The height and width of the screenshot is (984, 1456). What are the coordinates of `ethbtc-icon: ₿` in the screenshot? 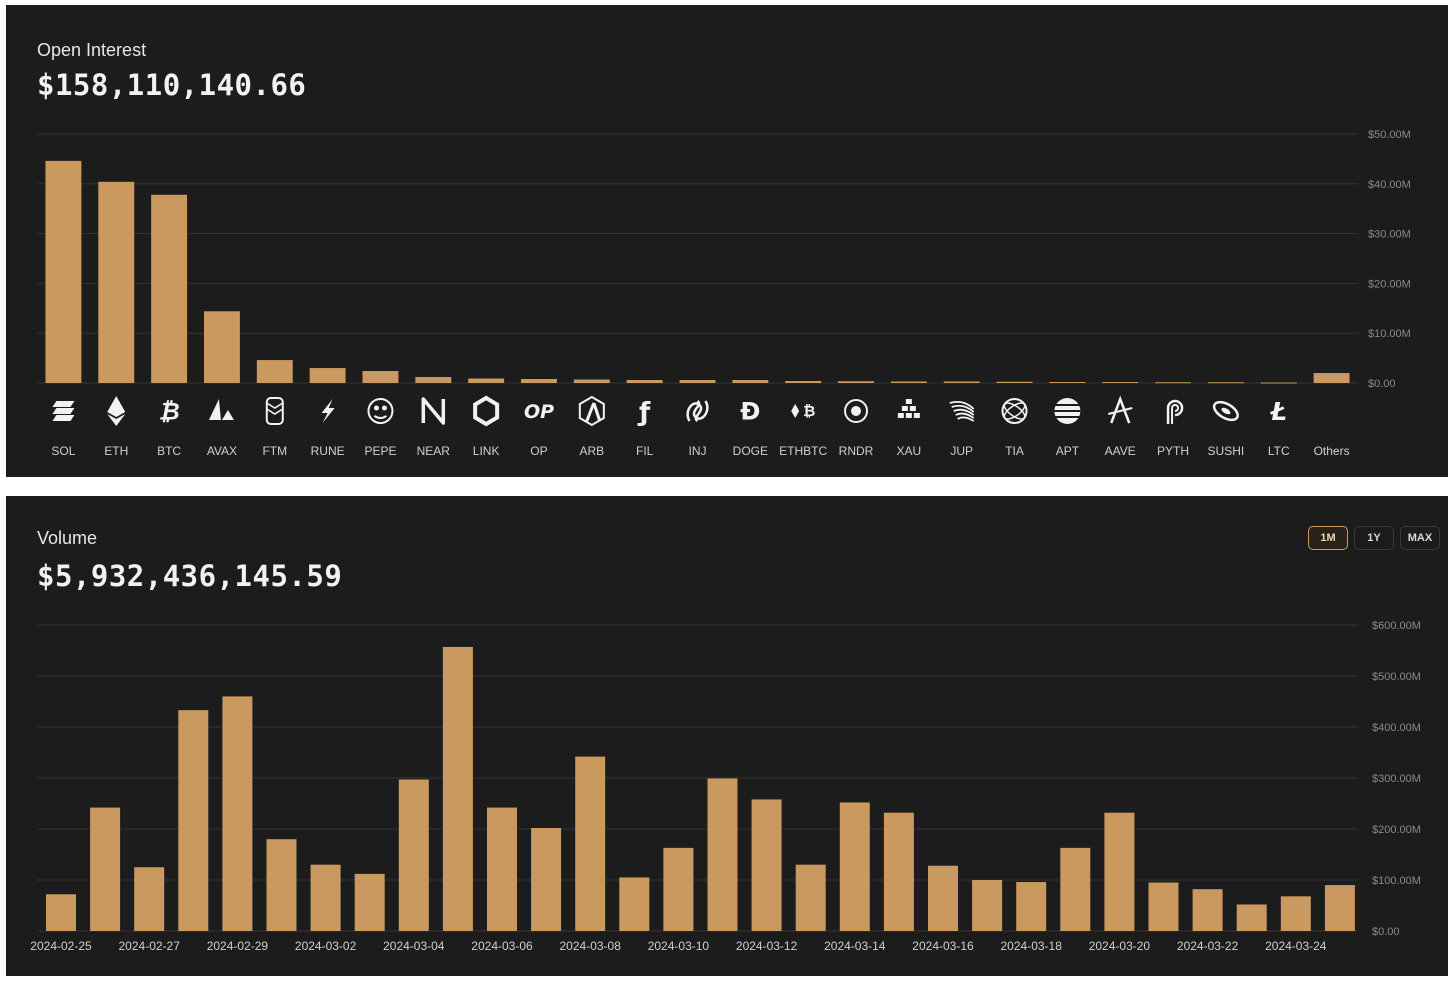 It's located at (803, 411).